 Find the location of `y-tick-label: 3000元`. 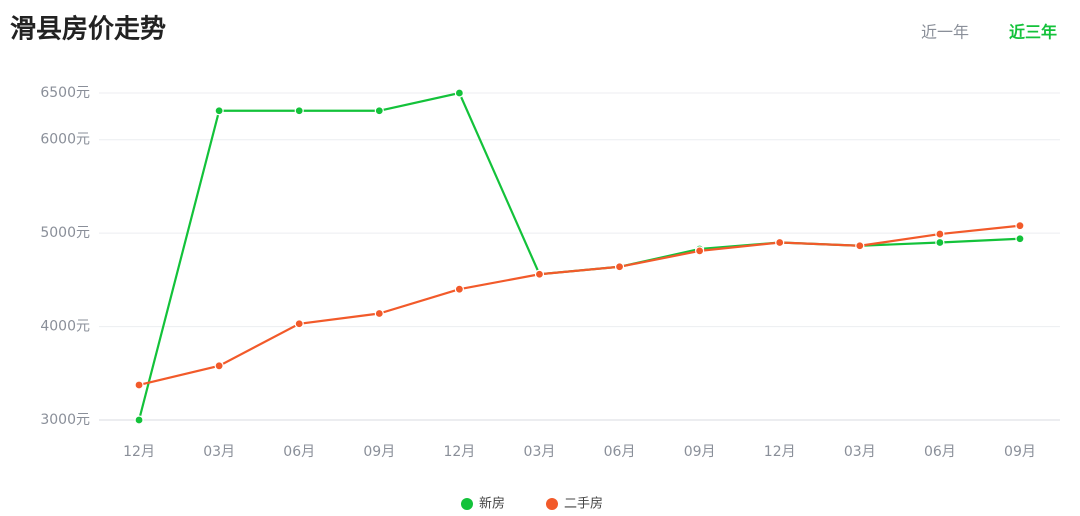

y-tick-label: 3000元 is located at coordinates (65, 420).